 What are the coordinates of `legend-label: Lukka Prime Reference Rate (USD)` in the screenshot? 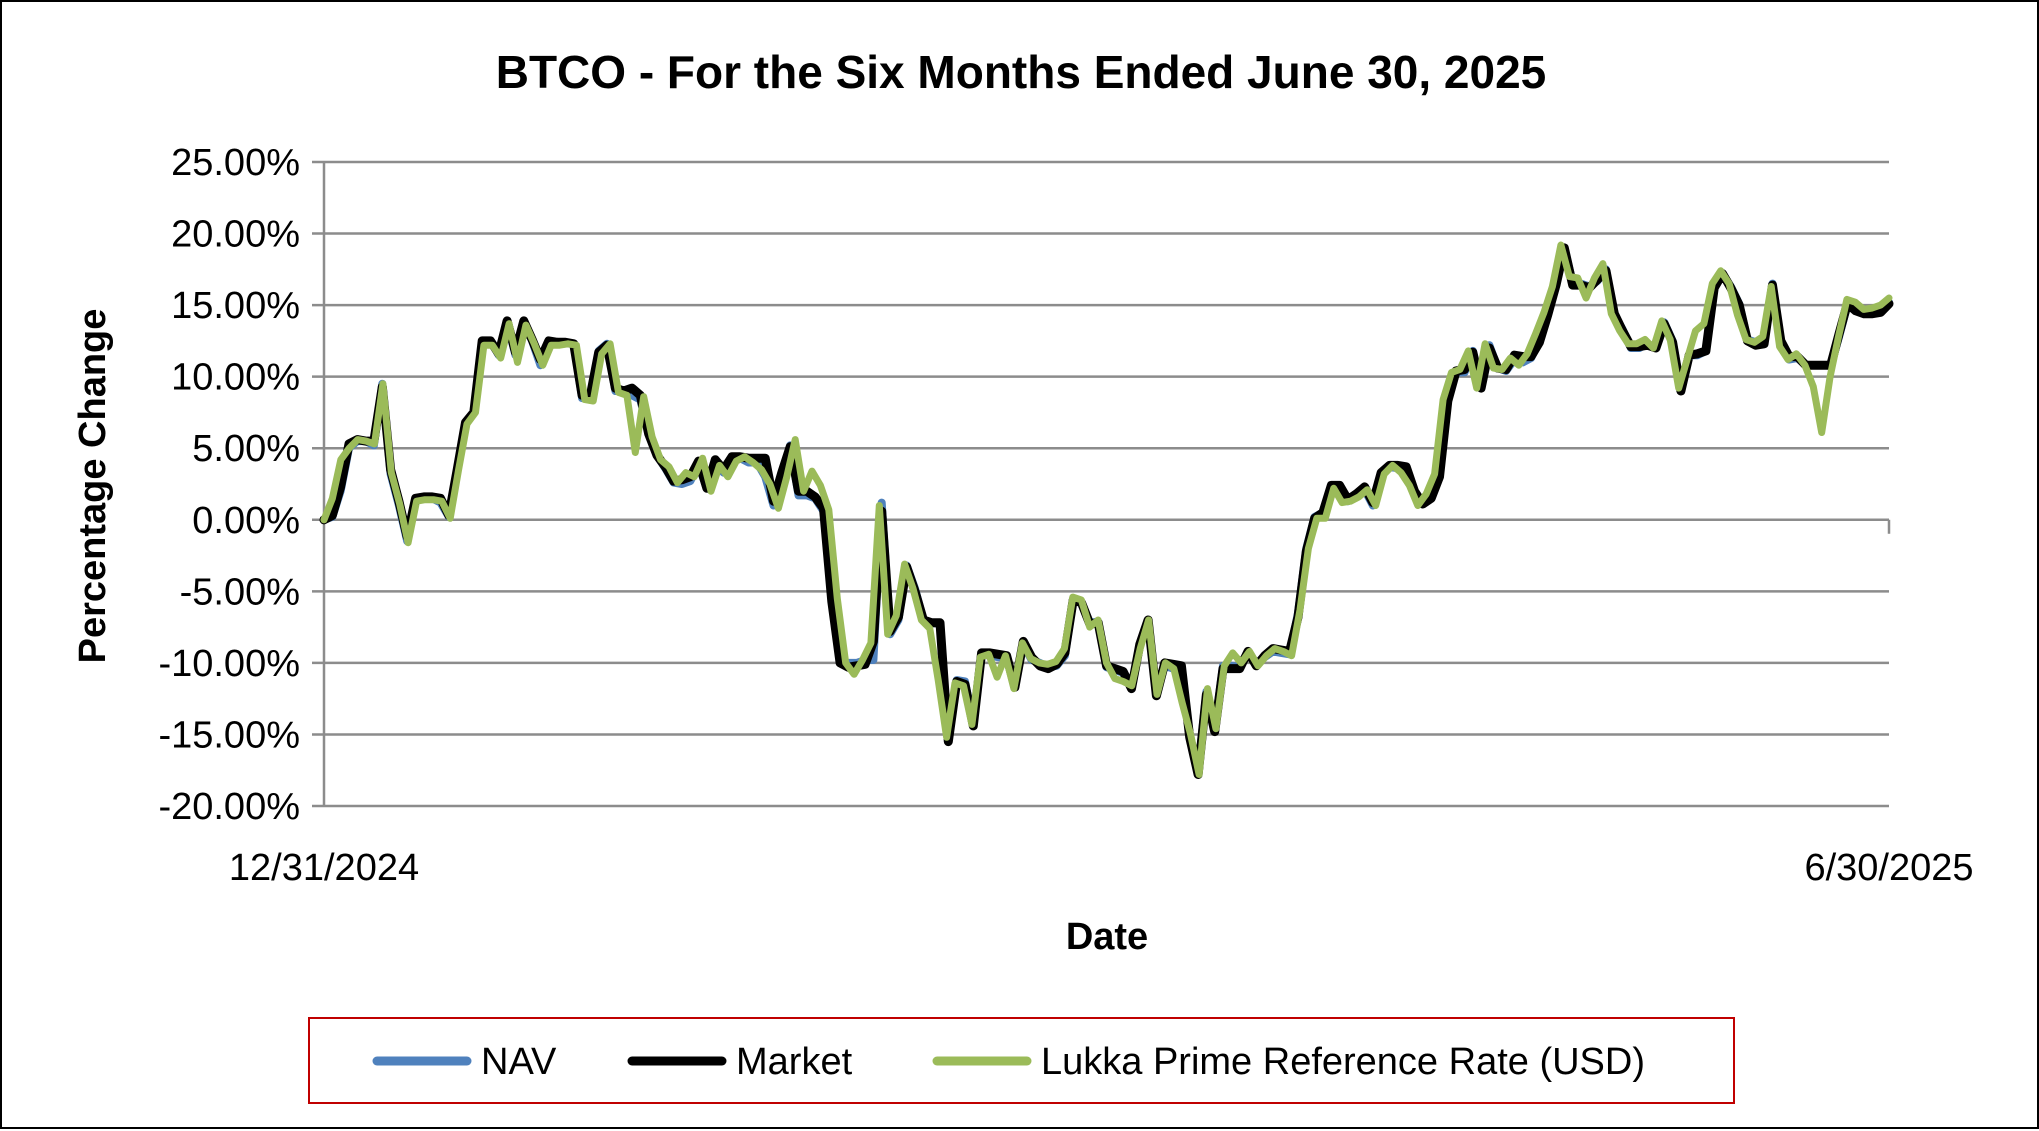 It's located at (1343, 1062).